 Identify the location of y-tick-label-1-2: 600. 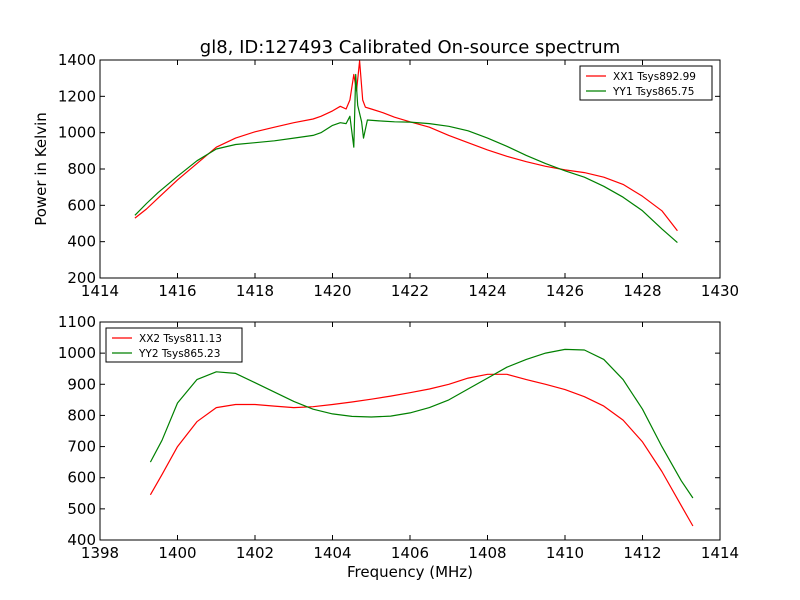
(81, 478).